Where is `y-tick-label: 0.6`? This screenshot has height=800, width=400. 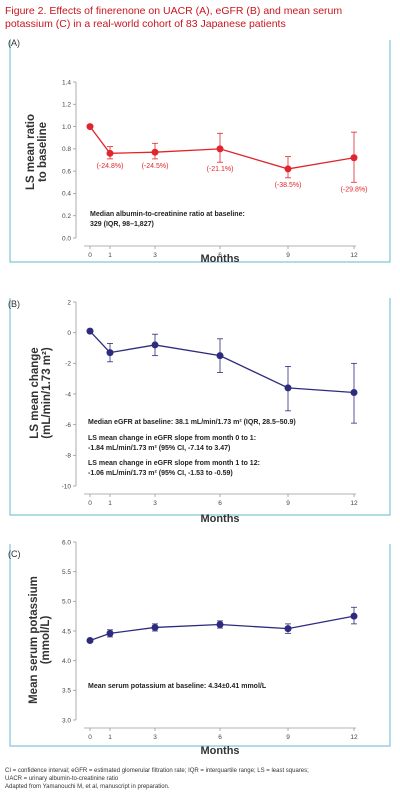 y-tick-label: 0.6 is located at coordinates (66, 171).